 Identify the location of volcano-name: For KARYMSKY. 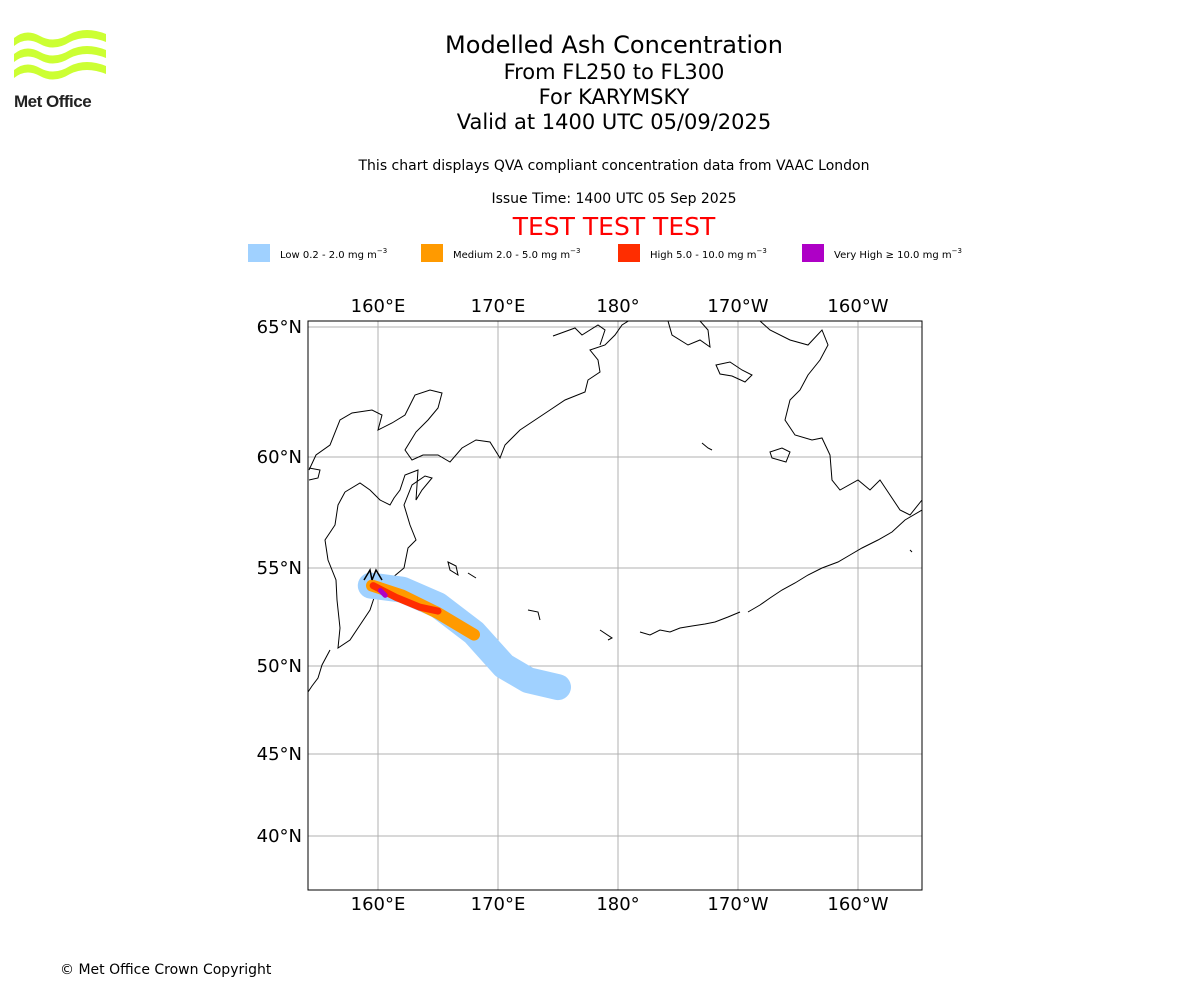
(614, 97).